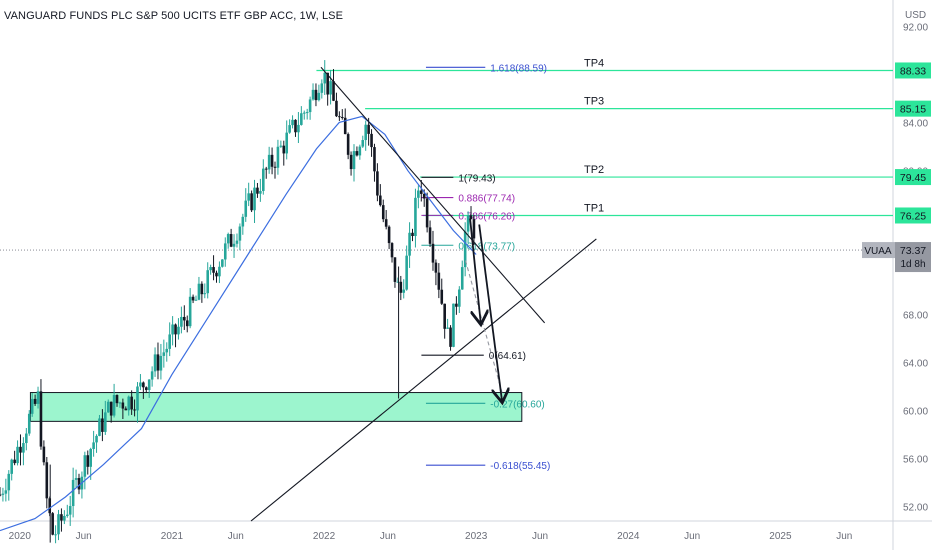 The width and height of the screenshot is (932, 550). What do you see at coordinates (476, 178) in the screenshot?
I see `fib-level-label: 1(79.43)` at bounding box center [476, 178].